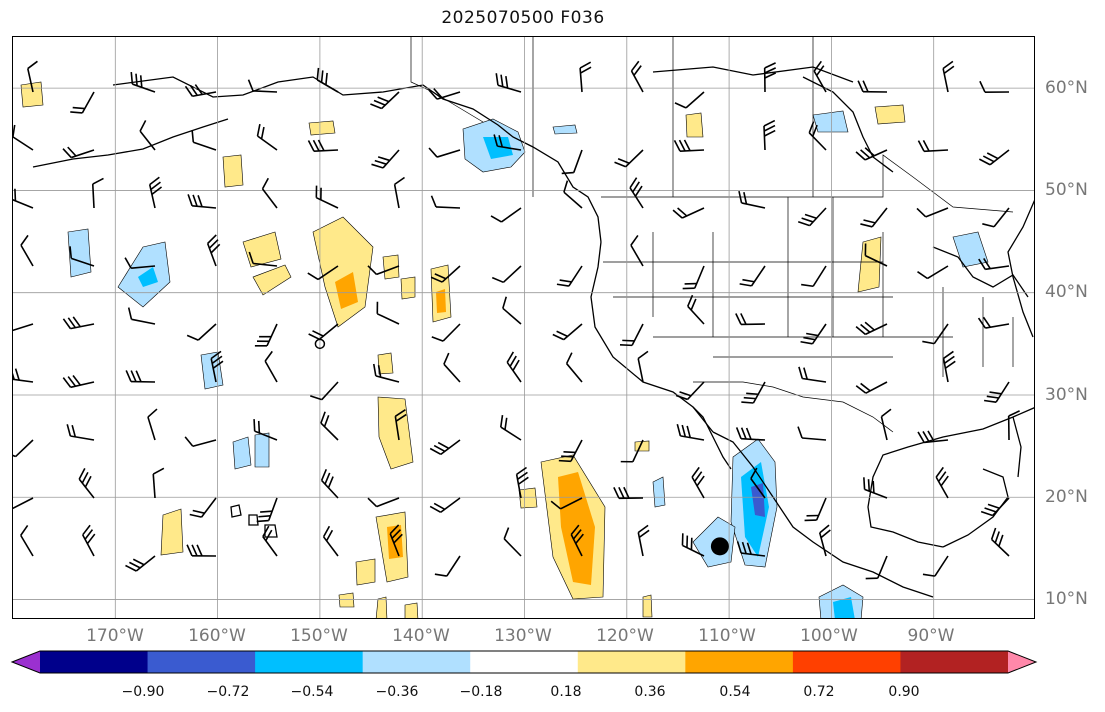 This screenshot has height=712, width=1105. What do you see at coordinates (79, 253) in the screenshot?
I see `negative-anomaly-far-west` at bounding box center [79, 253].